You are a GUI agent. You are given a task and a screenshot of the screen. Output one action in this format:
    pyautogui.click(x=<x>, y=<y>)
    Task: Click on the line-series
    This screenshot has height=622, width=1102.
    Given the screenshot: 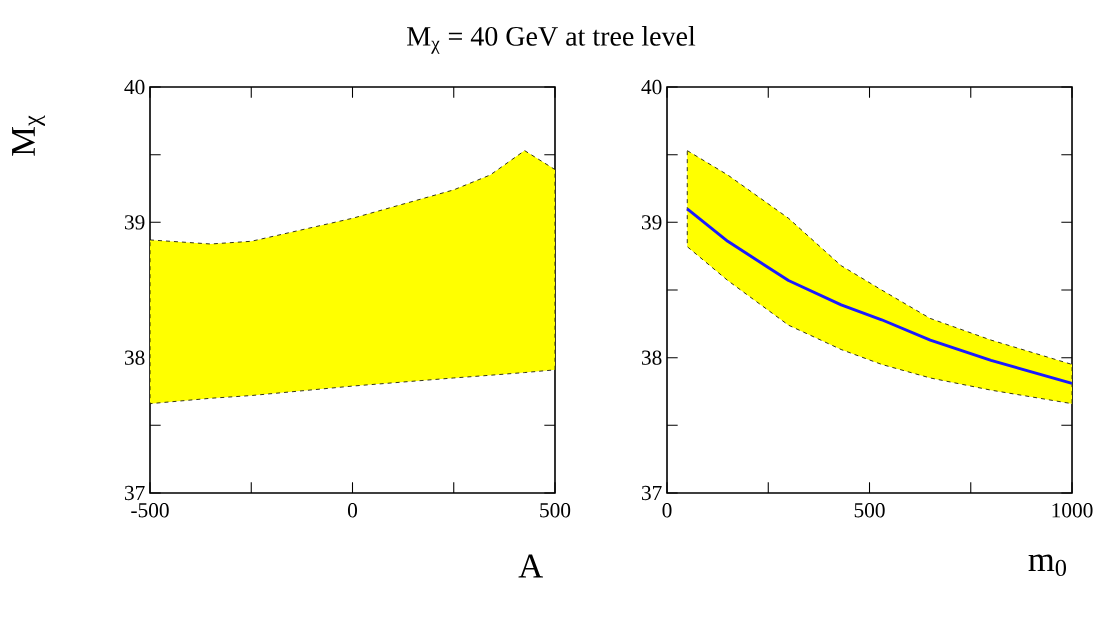 What is the action you would take?
    pyautogui.click(x=879, y=296)
    